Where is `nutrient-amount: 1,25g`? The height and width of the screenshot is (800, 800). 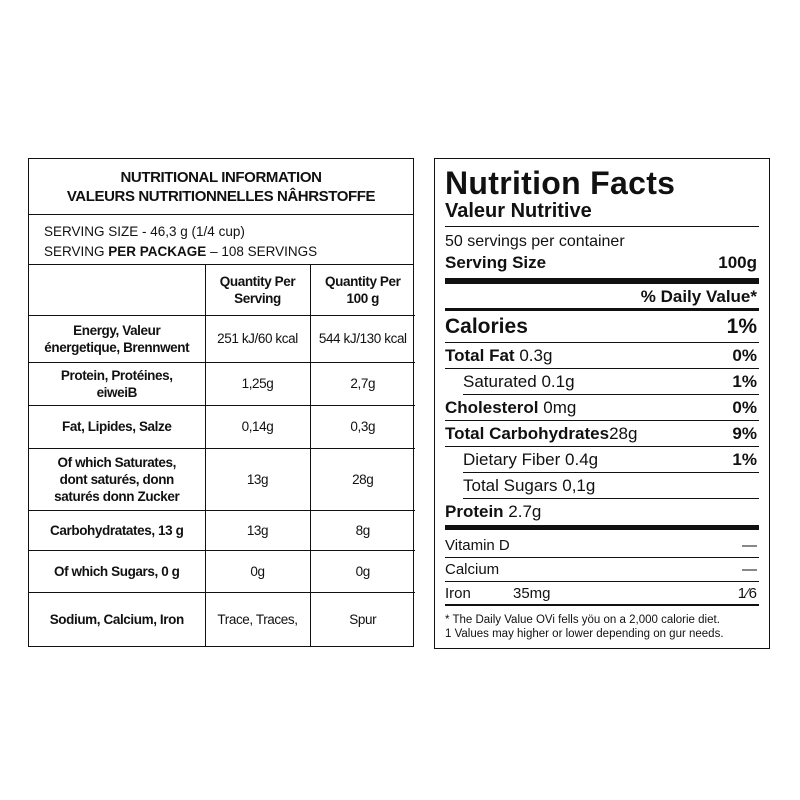 nutrient-amount: 1,25g is located at coordinates (257, 383).